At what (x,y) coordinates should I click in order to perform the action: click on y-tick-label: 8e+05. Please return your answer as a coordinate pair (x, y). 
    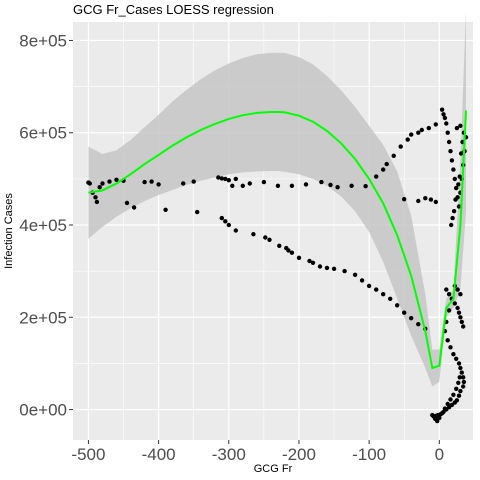
    Looking at the image, I should click on (43, 40).